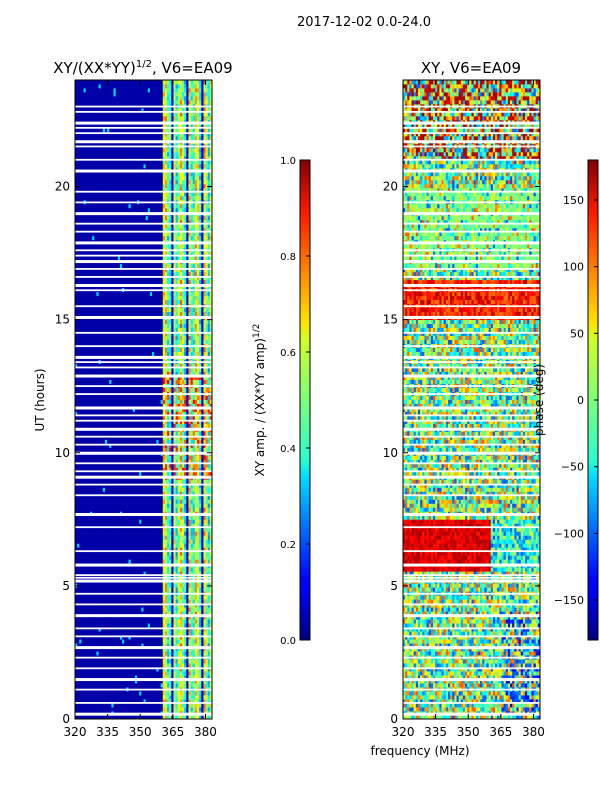 Image resolution: width=600 pixels, height=800 pixels. I want to click on amp-colorbar-ticks: 0.0 0.2 0.4 0.6 0.8 1.0, so click(295, 401).